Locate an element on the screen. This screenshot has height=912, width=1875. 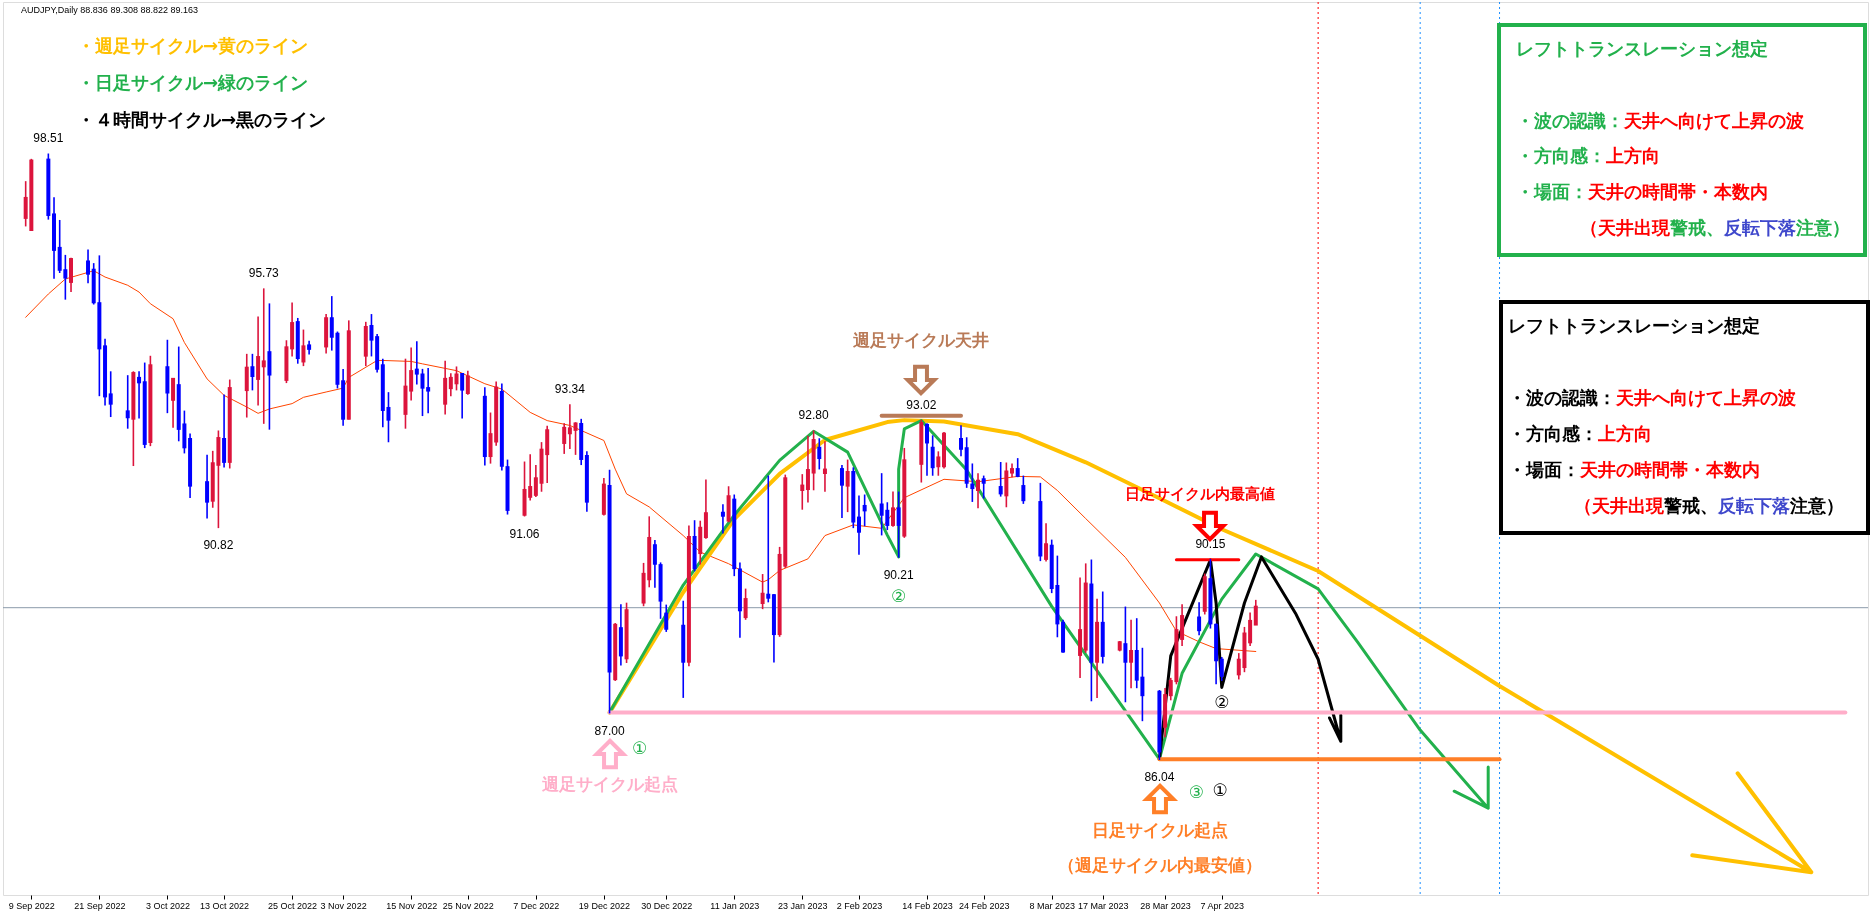
x-tick-label: 24 Feb 2023 is located at coordinates (984, 905).